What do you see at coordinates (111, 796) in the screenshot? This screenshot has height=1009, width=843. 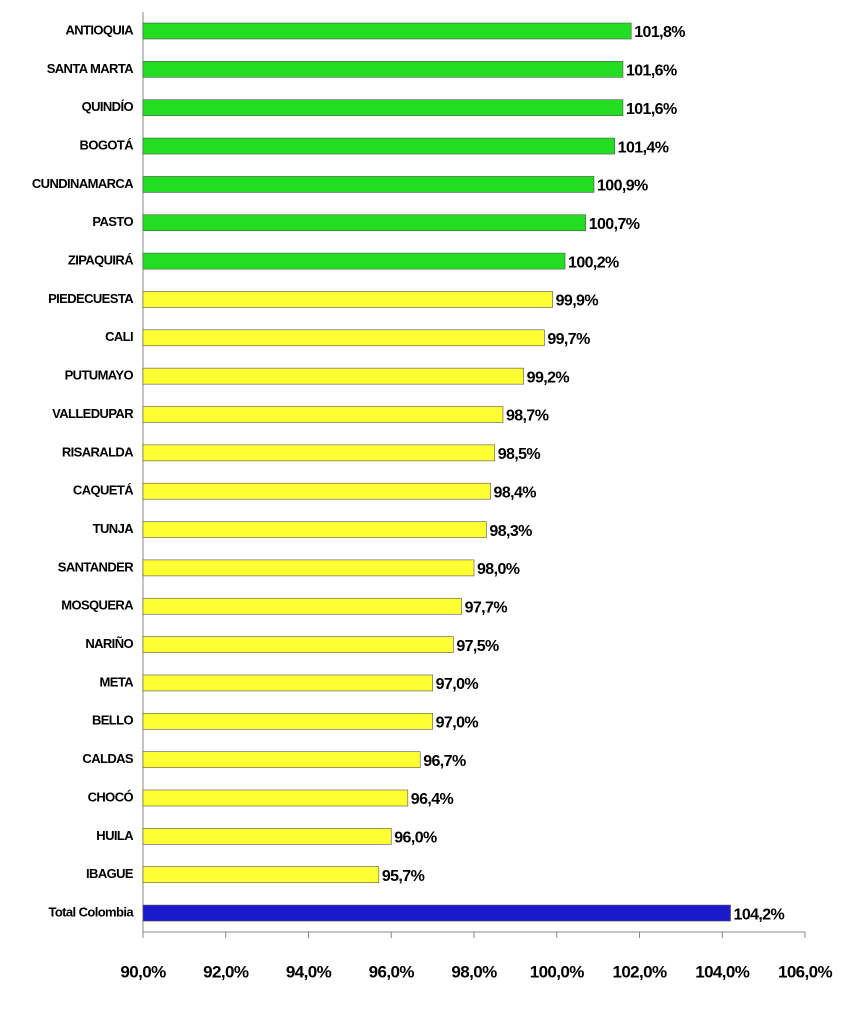 I see `y-tick-label: CHOCÓ` at bounding box center [111, 796].